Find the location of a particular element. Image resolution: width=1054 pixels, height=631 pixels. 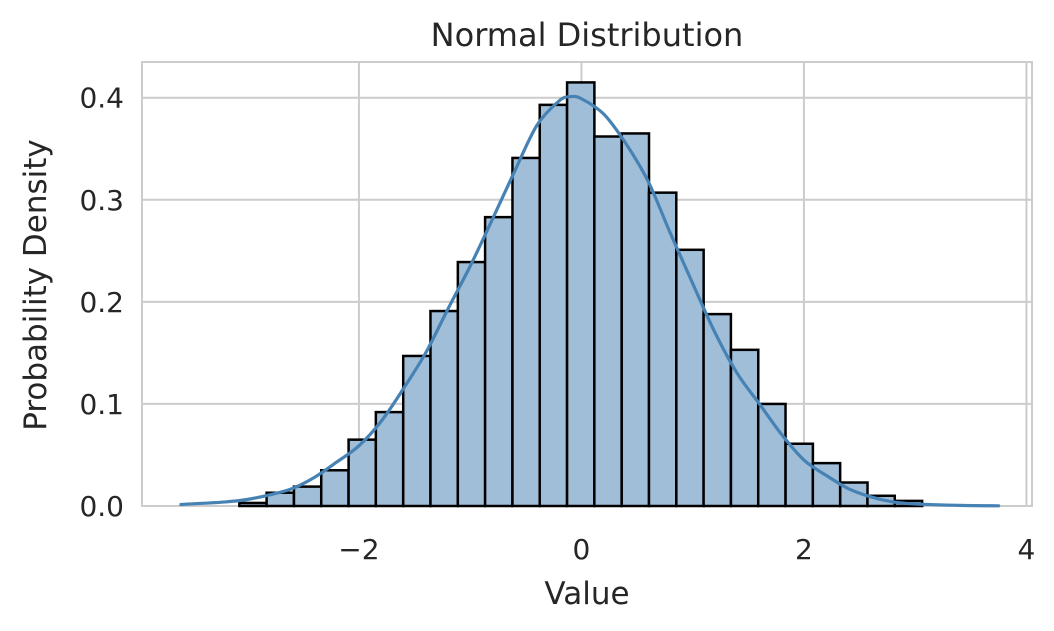

y-axis-tick-labels: 0.0 0.1 0.2 0.3 0.4 is located at coordinates (101, 302).